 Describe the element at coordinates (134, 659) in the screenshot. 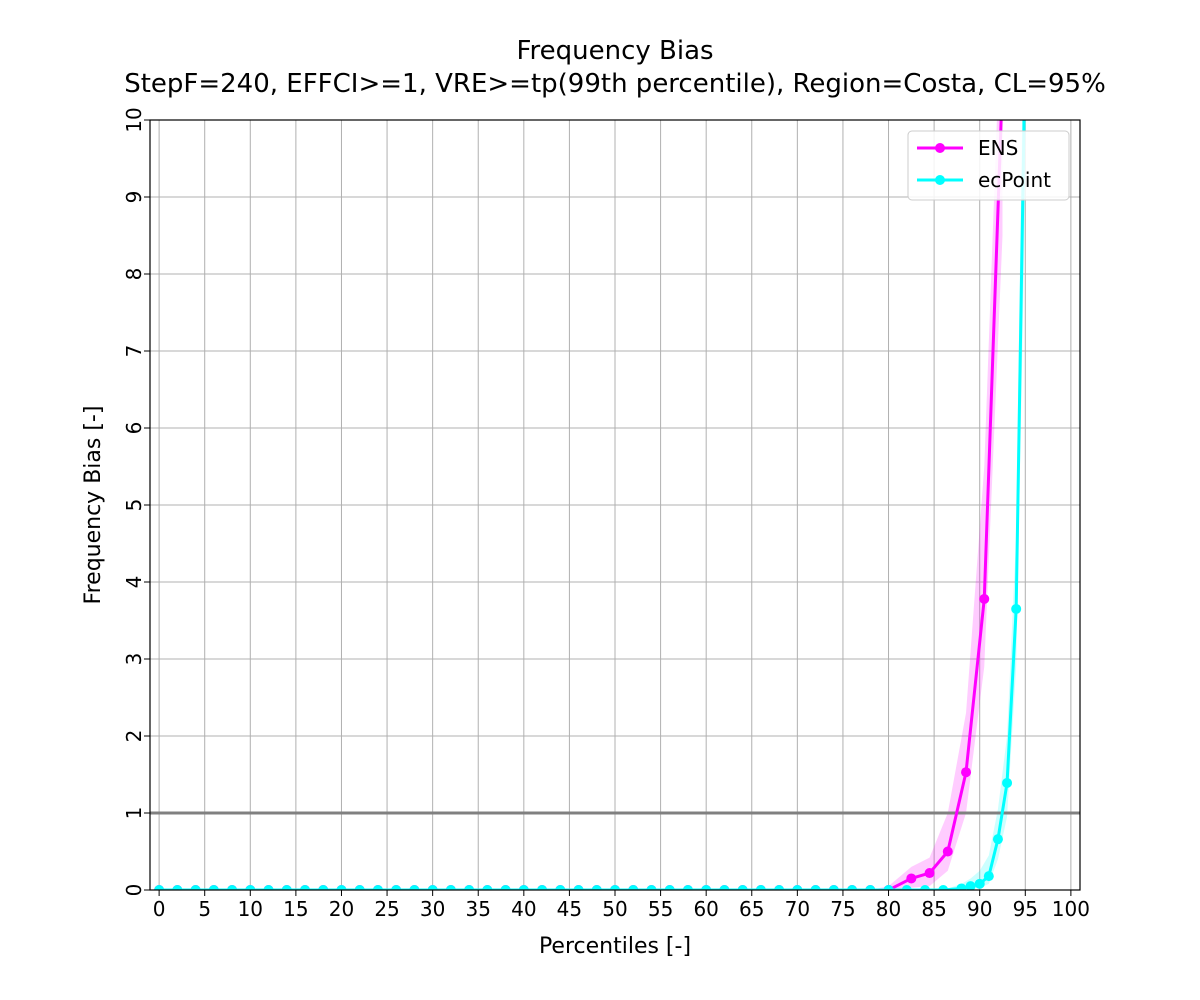

I see `y-tick-label: 3` at that location.